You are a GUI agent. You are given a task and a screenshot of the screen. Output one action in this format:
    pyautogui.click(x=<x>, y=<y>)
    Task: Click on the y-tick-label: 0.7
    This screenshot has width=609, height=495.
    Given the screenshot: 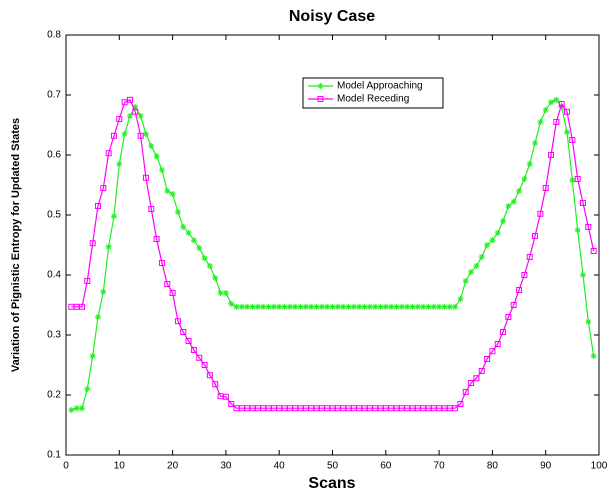 What is the action you would take?
    pyautogui.click(x=54, y=95)
    